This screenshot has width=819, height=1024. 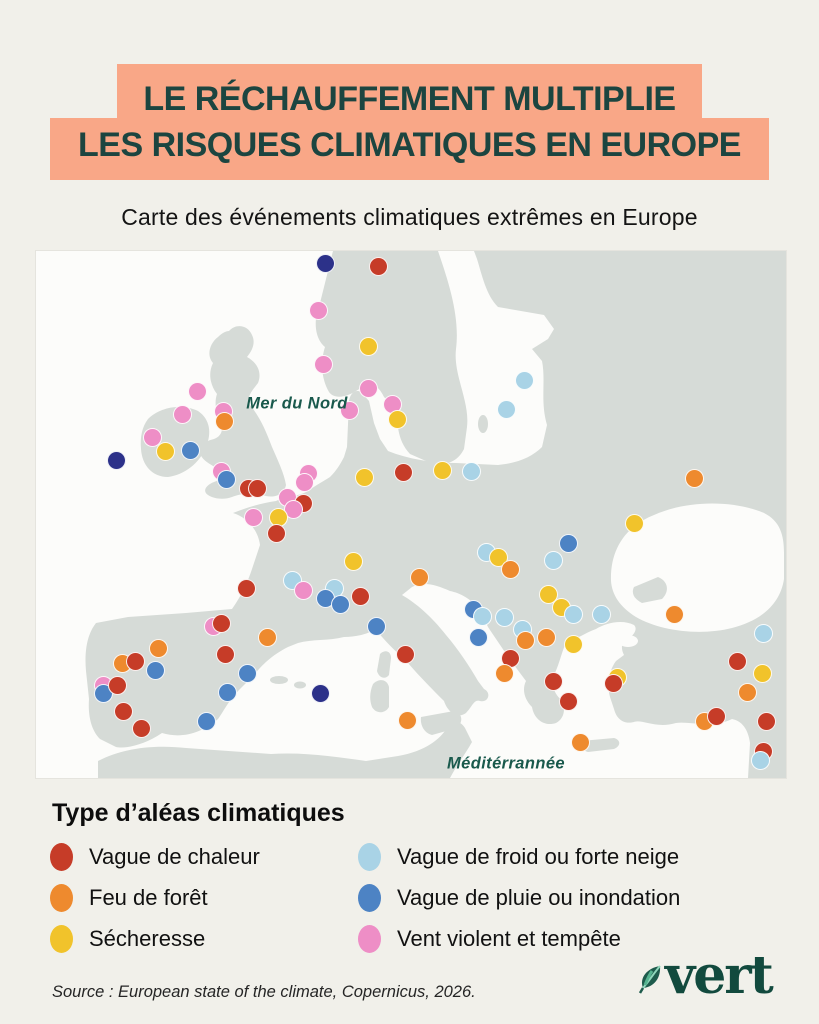 What do you see at coordinates (506, 763) in the screenshot?
I see `sea-label: Méditérrannée` at bounding box center [506, 763].